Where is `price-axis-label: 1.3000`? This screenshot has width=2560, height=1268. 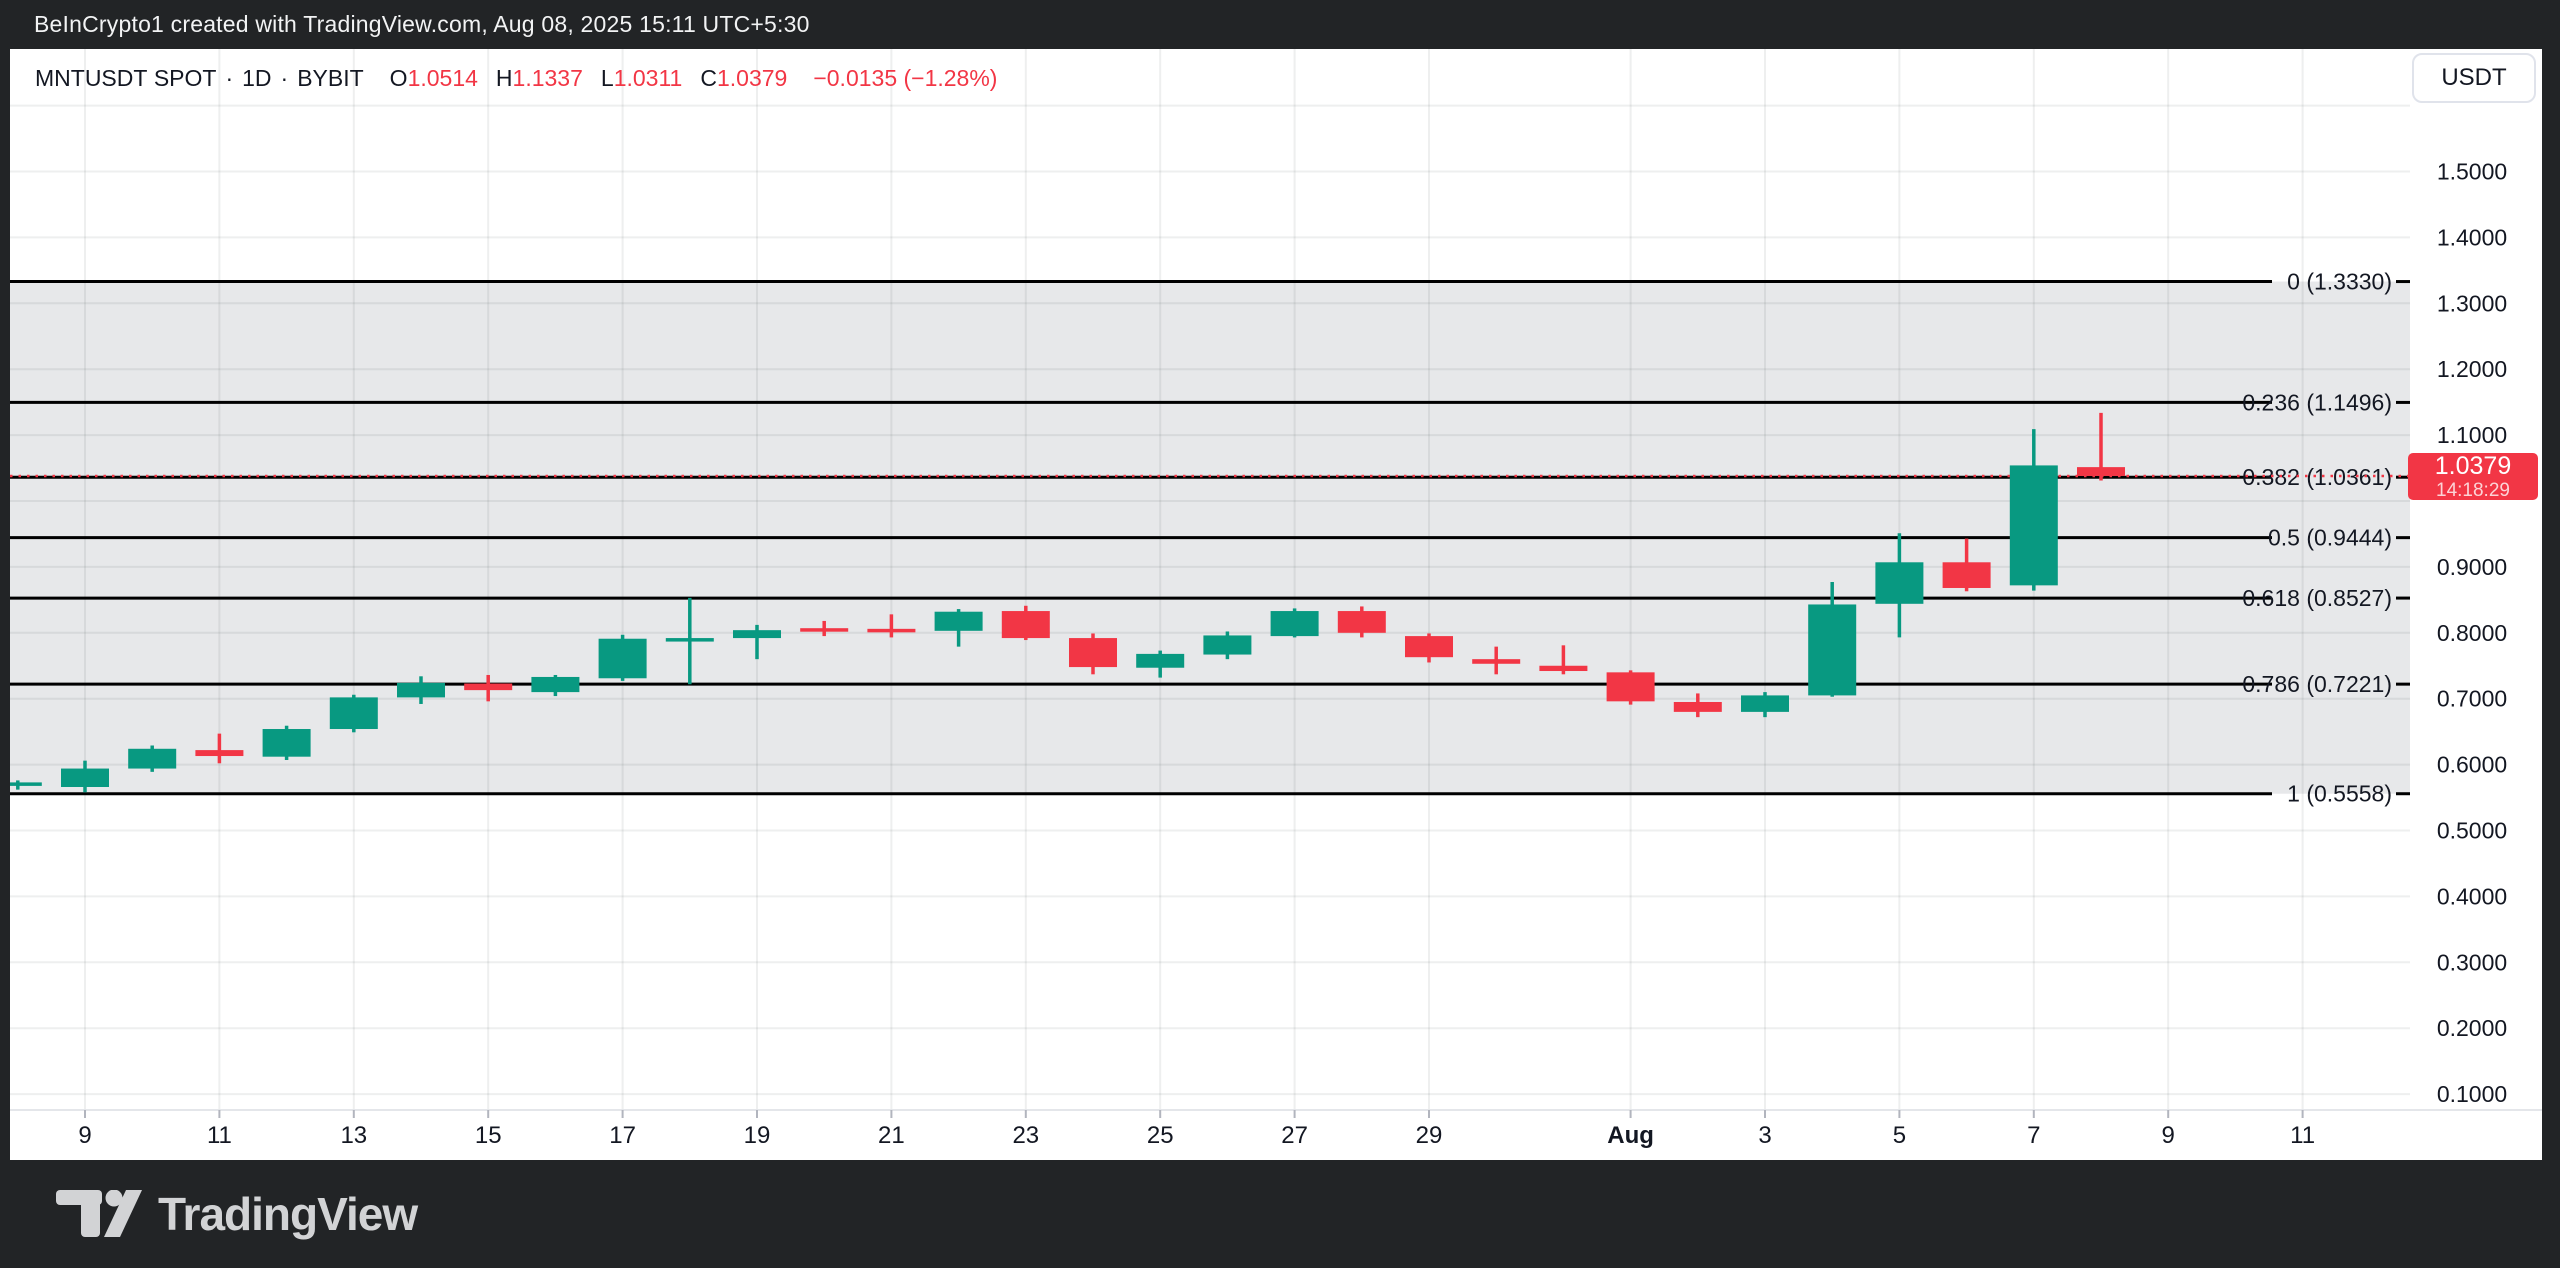
price-axis-label: 1.3000 is located at coordinates (2472, 303).